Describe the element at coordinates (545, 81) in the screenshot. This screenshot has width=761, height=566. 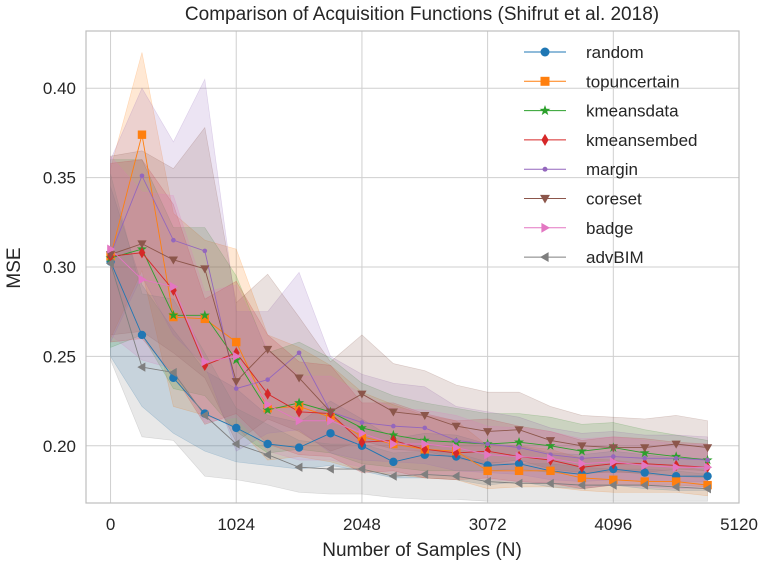
I see `legend-marker-topuncertain` at that location.